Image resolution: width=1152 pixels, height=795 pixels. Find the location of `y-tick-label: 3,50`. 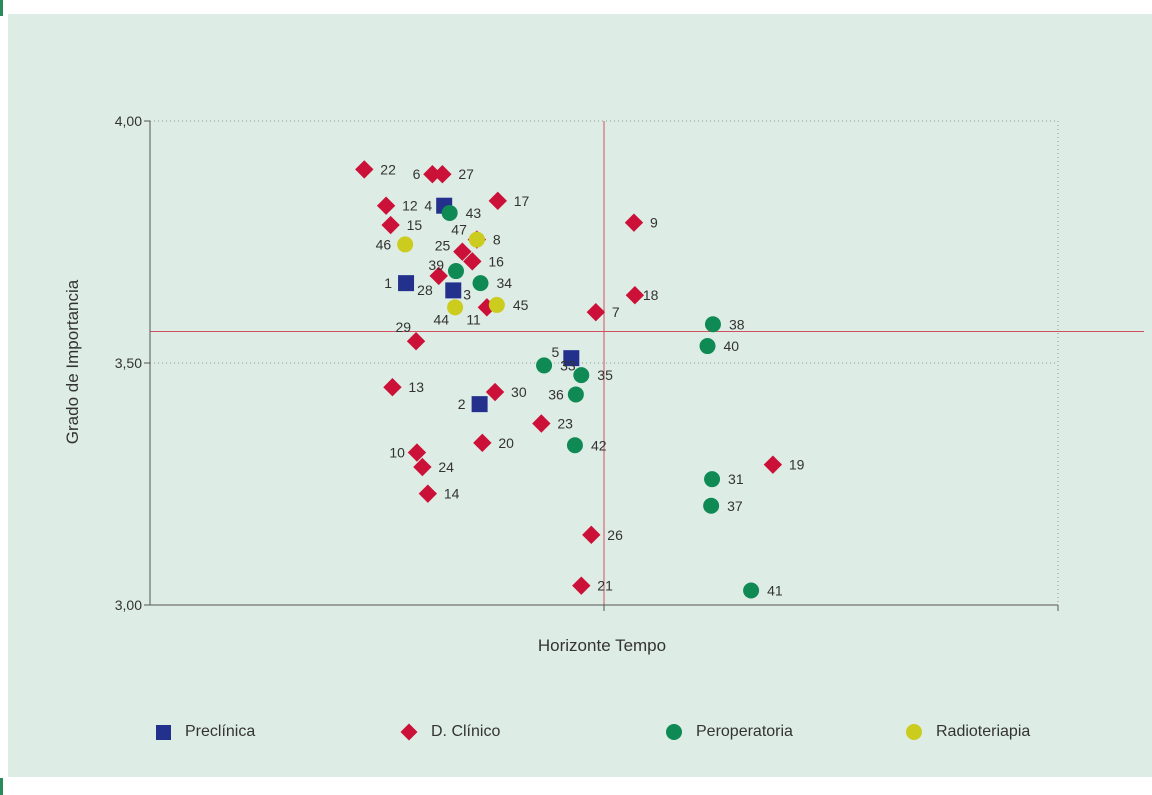

y-tick-label: 3,50 is located at coordinates (128, 363).